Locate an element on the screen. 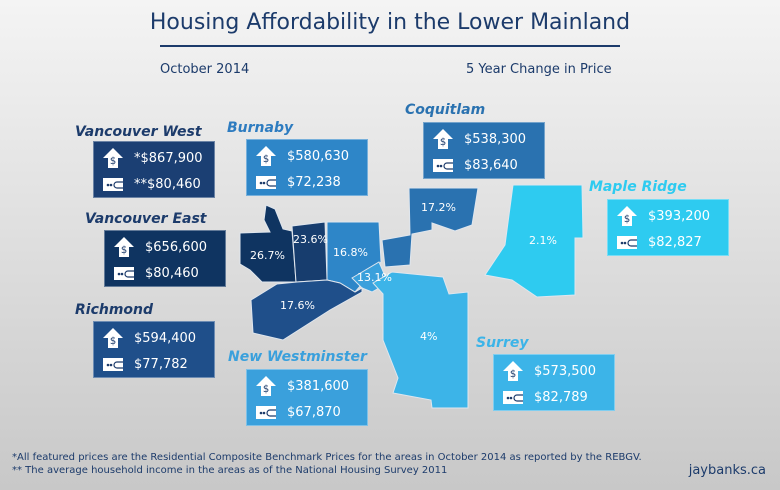 Image resolution: width=780 pixels, height=490 pixels. date-label: October 2014 is located at coordinates (205, 69).